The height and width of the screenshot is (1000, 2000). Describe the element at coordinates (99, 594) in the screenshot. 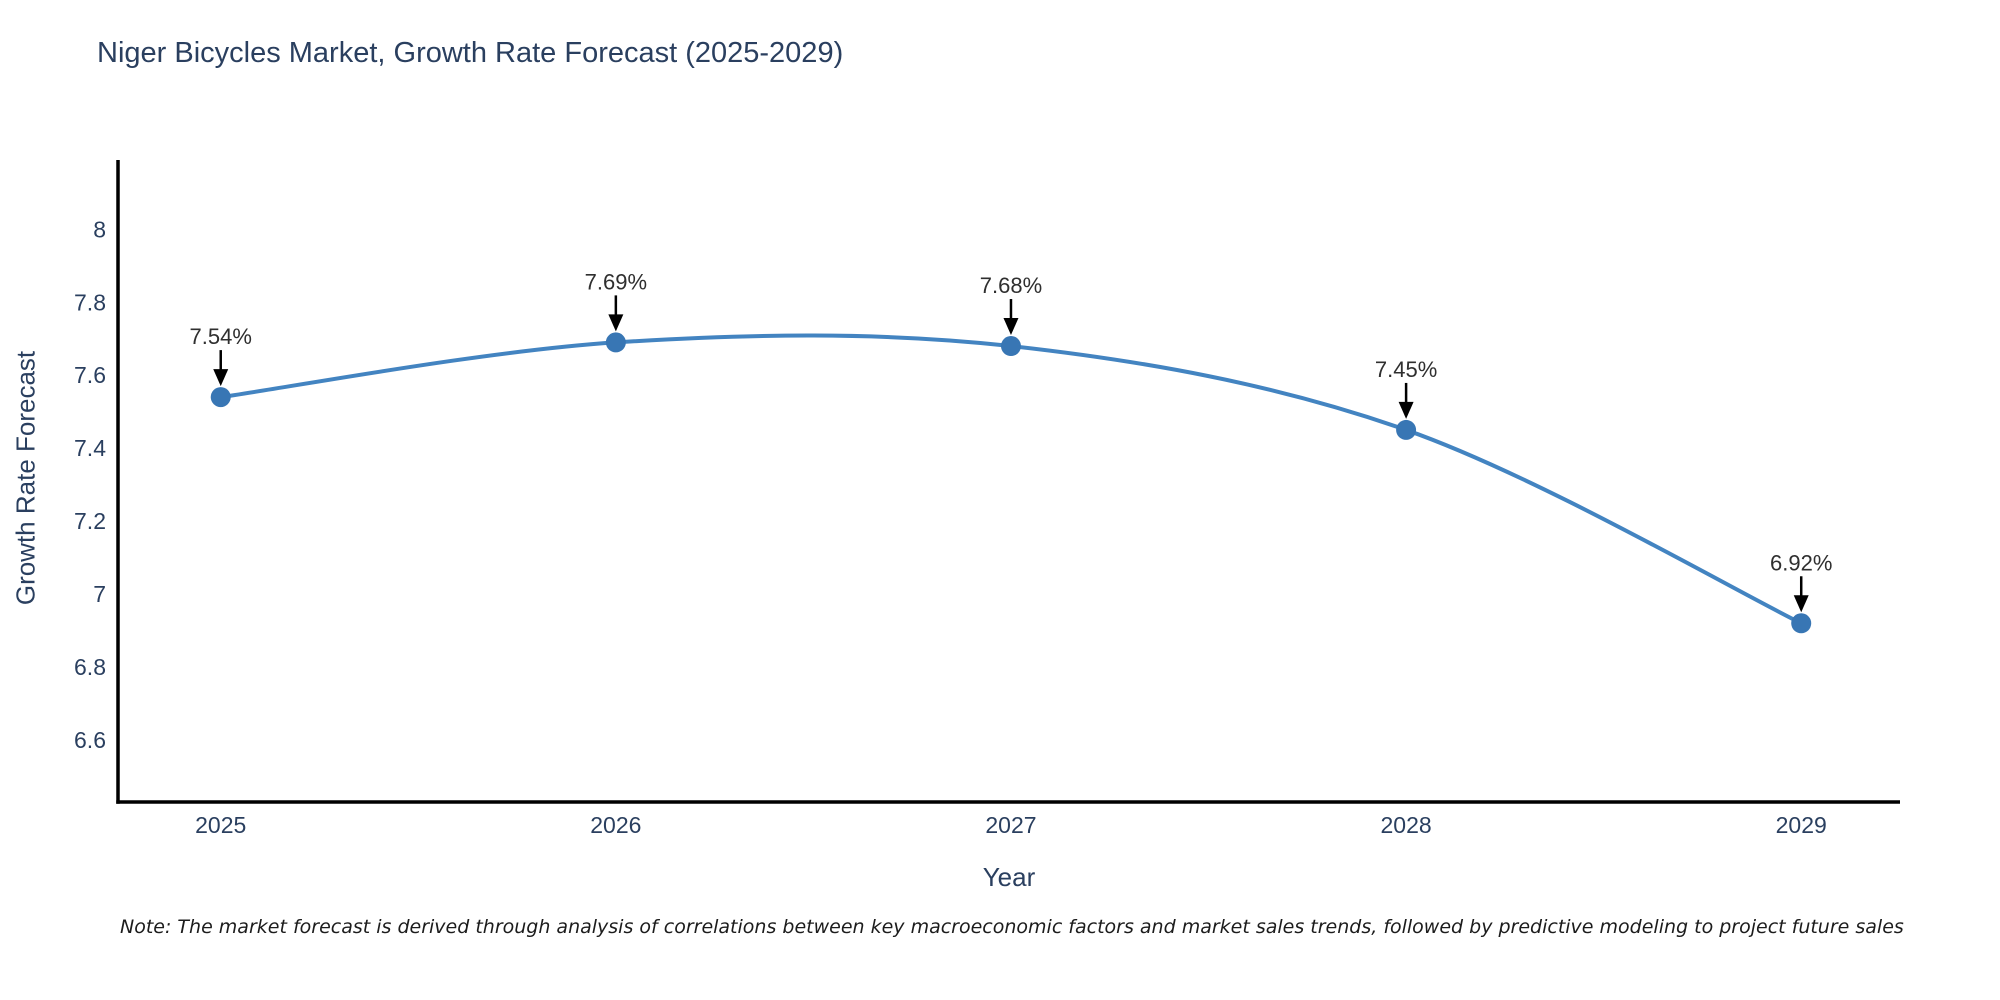

I see `y-tick-label: 7` at that location.